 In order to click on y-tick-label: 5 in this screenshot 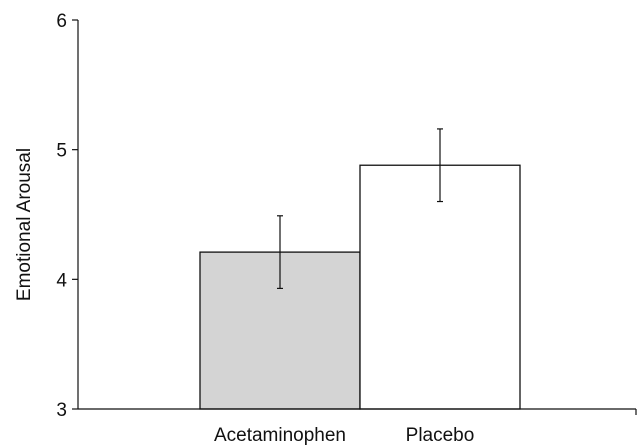, I will do `click(61, 151)`.